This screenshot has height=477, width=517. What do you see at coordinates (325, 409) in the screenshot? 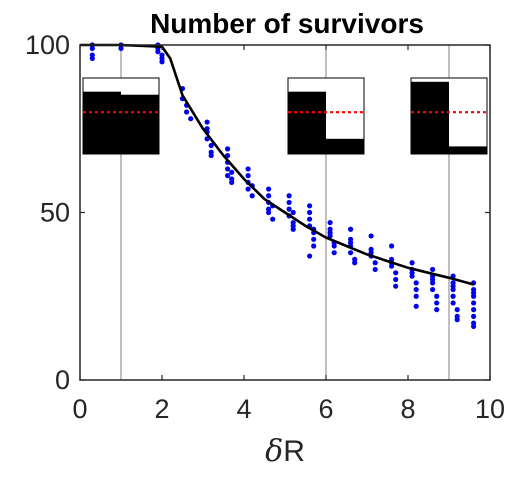
I see `x-tick-label: 6` at bounding box center [325, 409].